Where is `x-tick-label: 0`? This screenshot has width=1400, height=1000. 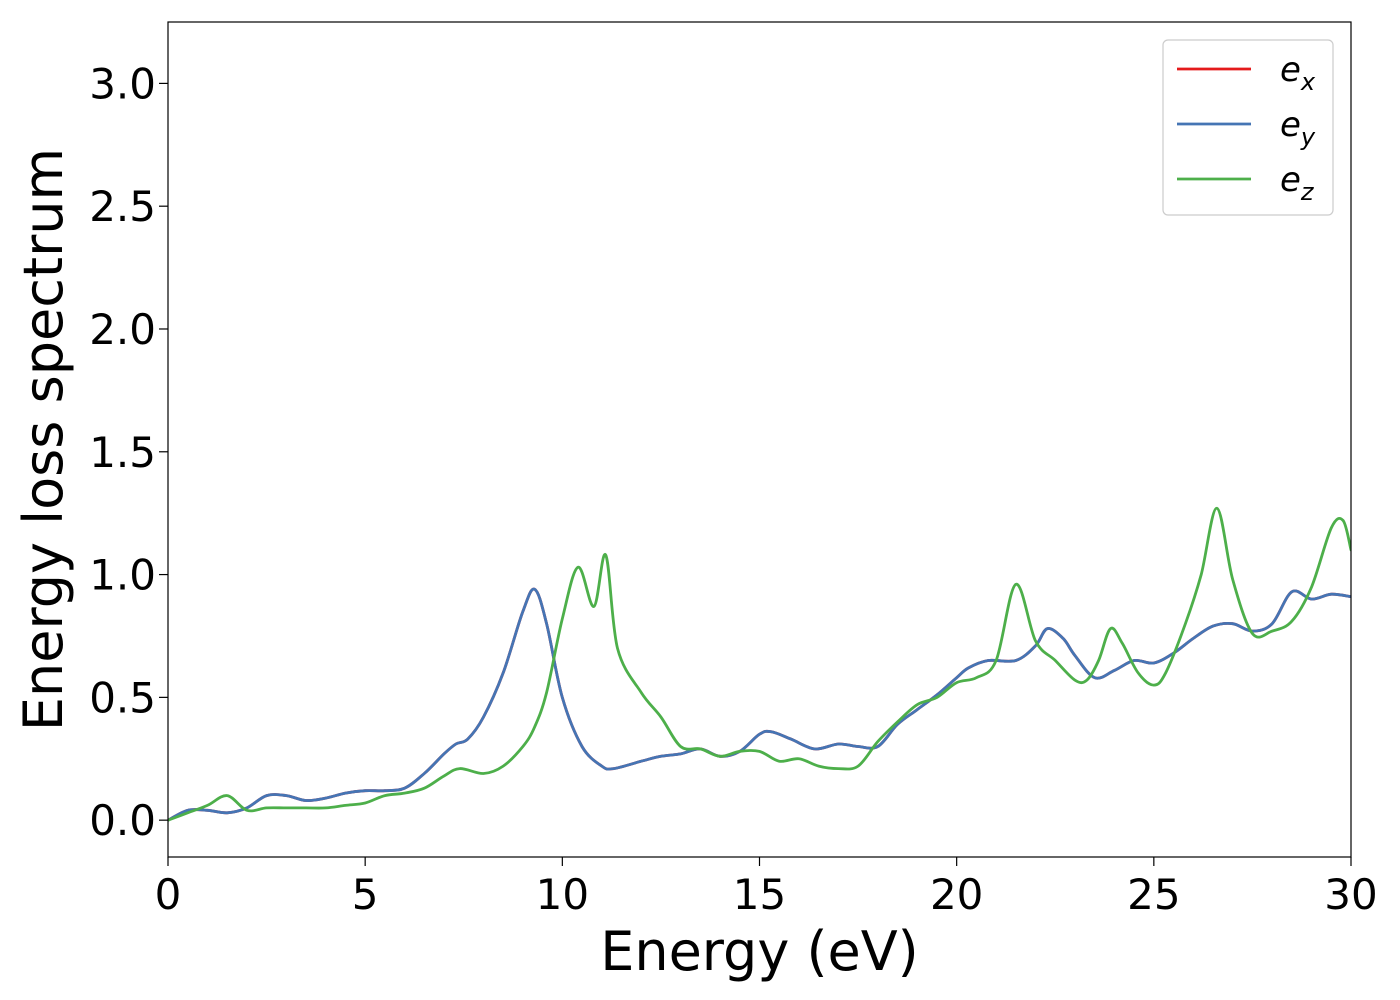 x-tick-label: 0 is located at coordinates (168, 894).